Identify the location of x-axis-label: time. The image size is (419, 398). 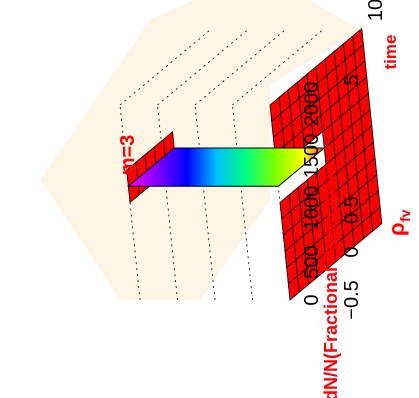
(390, 52).